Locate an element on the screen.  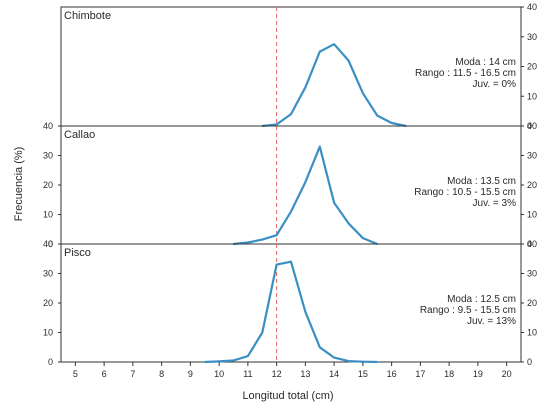
x-axis-title: Longitud total (cm) is located at coordinates (287, 396).